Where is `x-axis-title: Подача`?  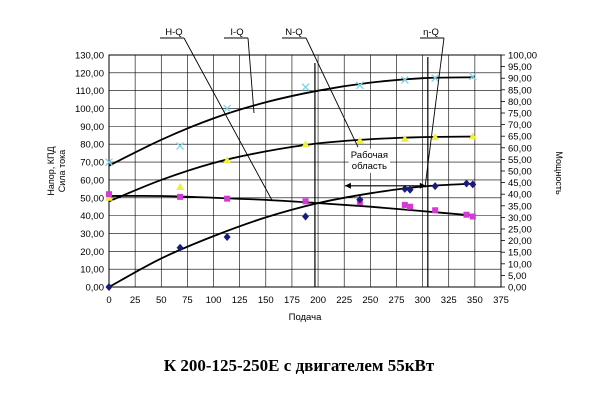
x-axis-title: Подача is located at coordinates (305, 317).